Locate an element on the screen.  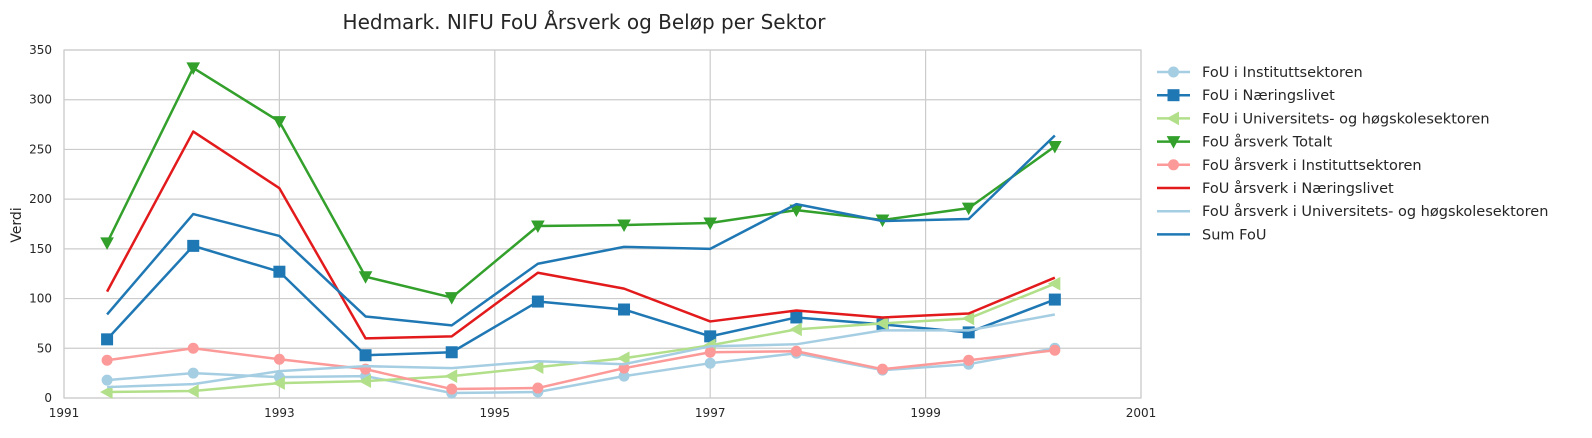
y-tick-label: 50 is located at coordinates (44, 348).